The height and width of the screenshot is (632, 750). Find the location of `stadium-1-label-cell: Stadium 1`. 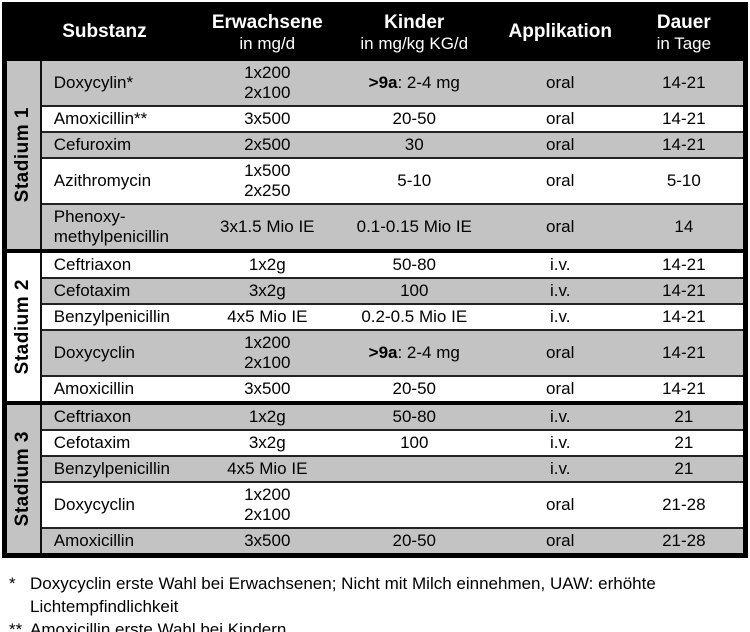

stadium-1-label-cell: Stadium 1 is located at coordinates (23, 155).